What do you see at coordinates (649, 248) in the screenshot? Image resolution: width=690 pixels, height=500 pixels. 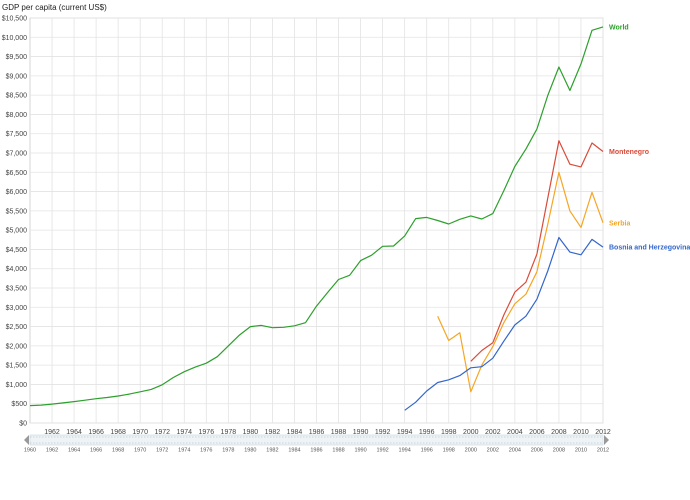 I see `series-label-bosnia-and-herzegovina: Bosnia and Herzegovina` at bounding box center [649, 248].